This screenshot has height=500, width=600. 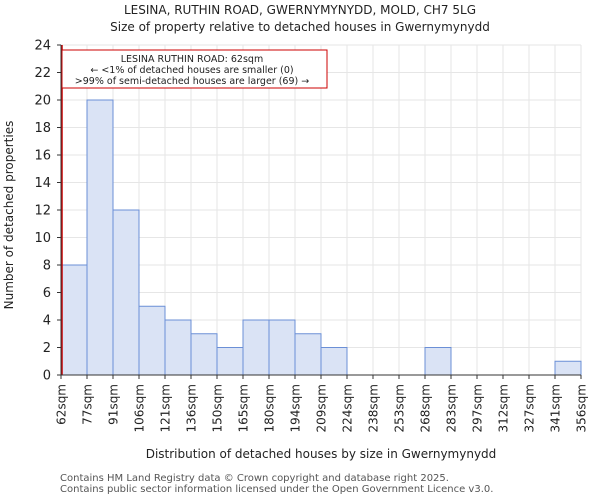 What do you see at coordinates (42, 46) in the screenshot?
I see `y-tick-label: 24` at bounding box center [42, 46].